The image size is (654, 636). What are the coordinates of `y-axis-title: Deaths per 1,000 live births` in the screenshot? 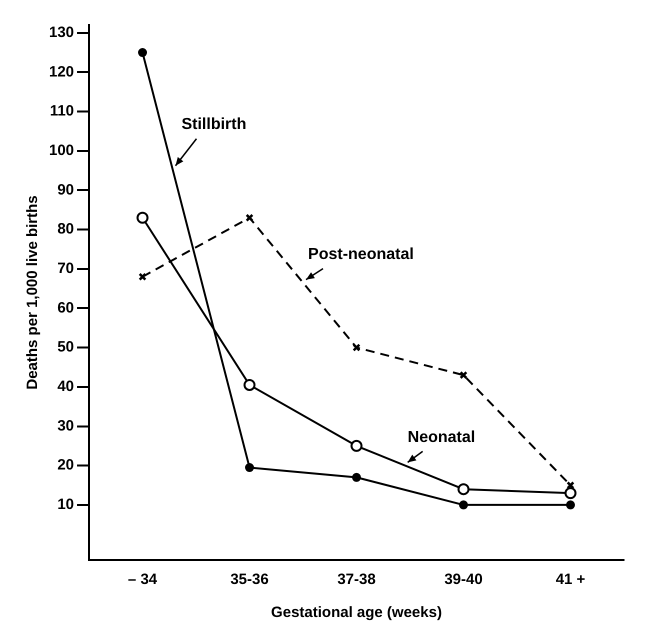 It's located at (33, 292).